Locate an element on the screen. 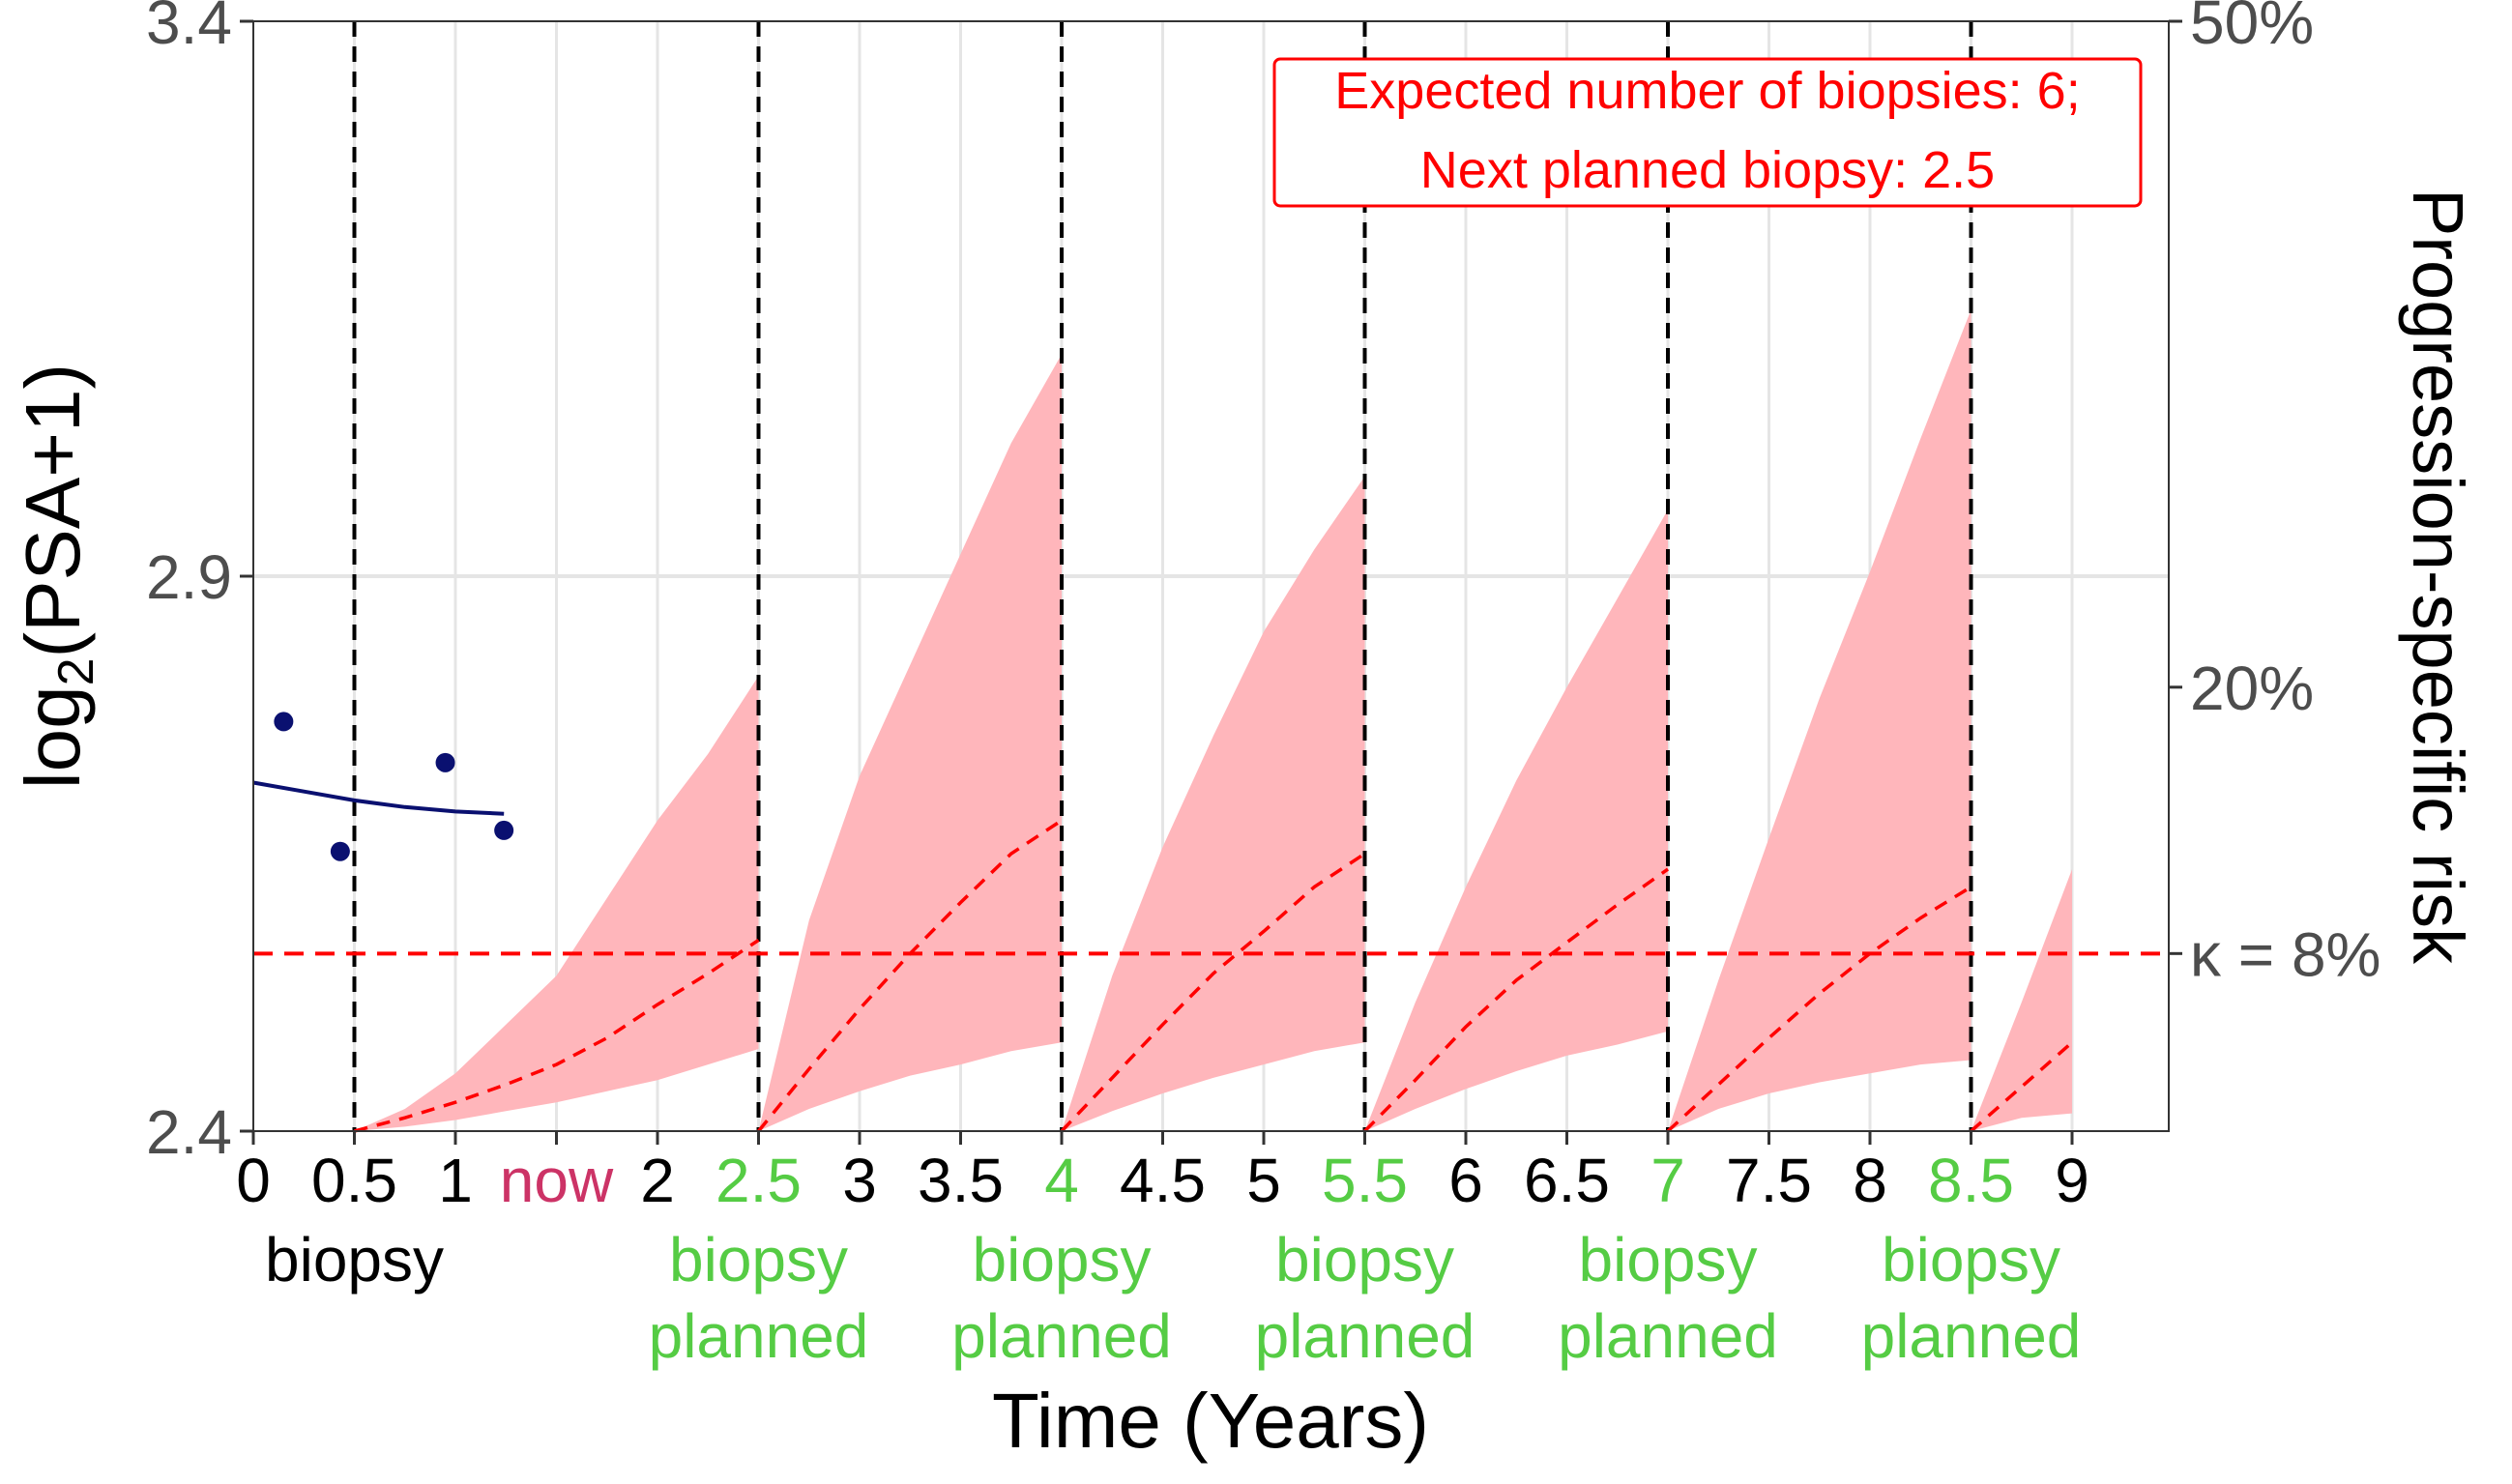 This screenshot has width=2512, height=1484. psa-series is located at coordinates (383, 786).